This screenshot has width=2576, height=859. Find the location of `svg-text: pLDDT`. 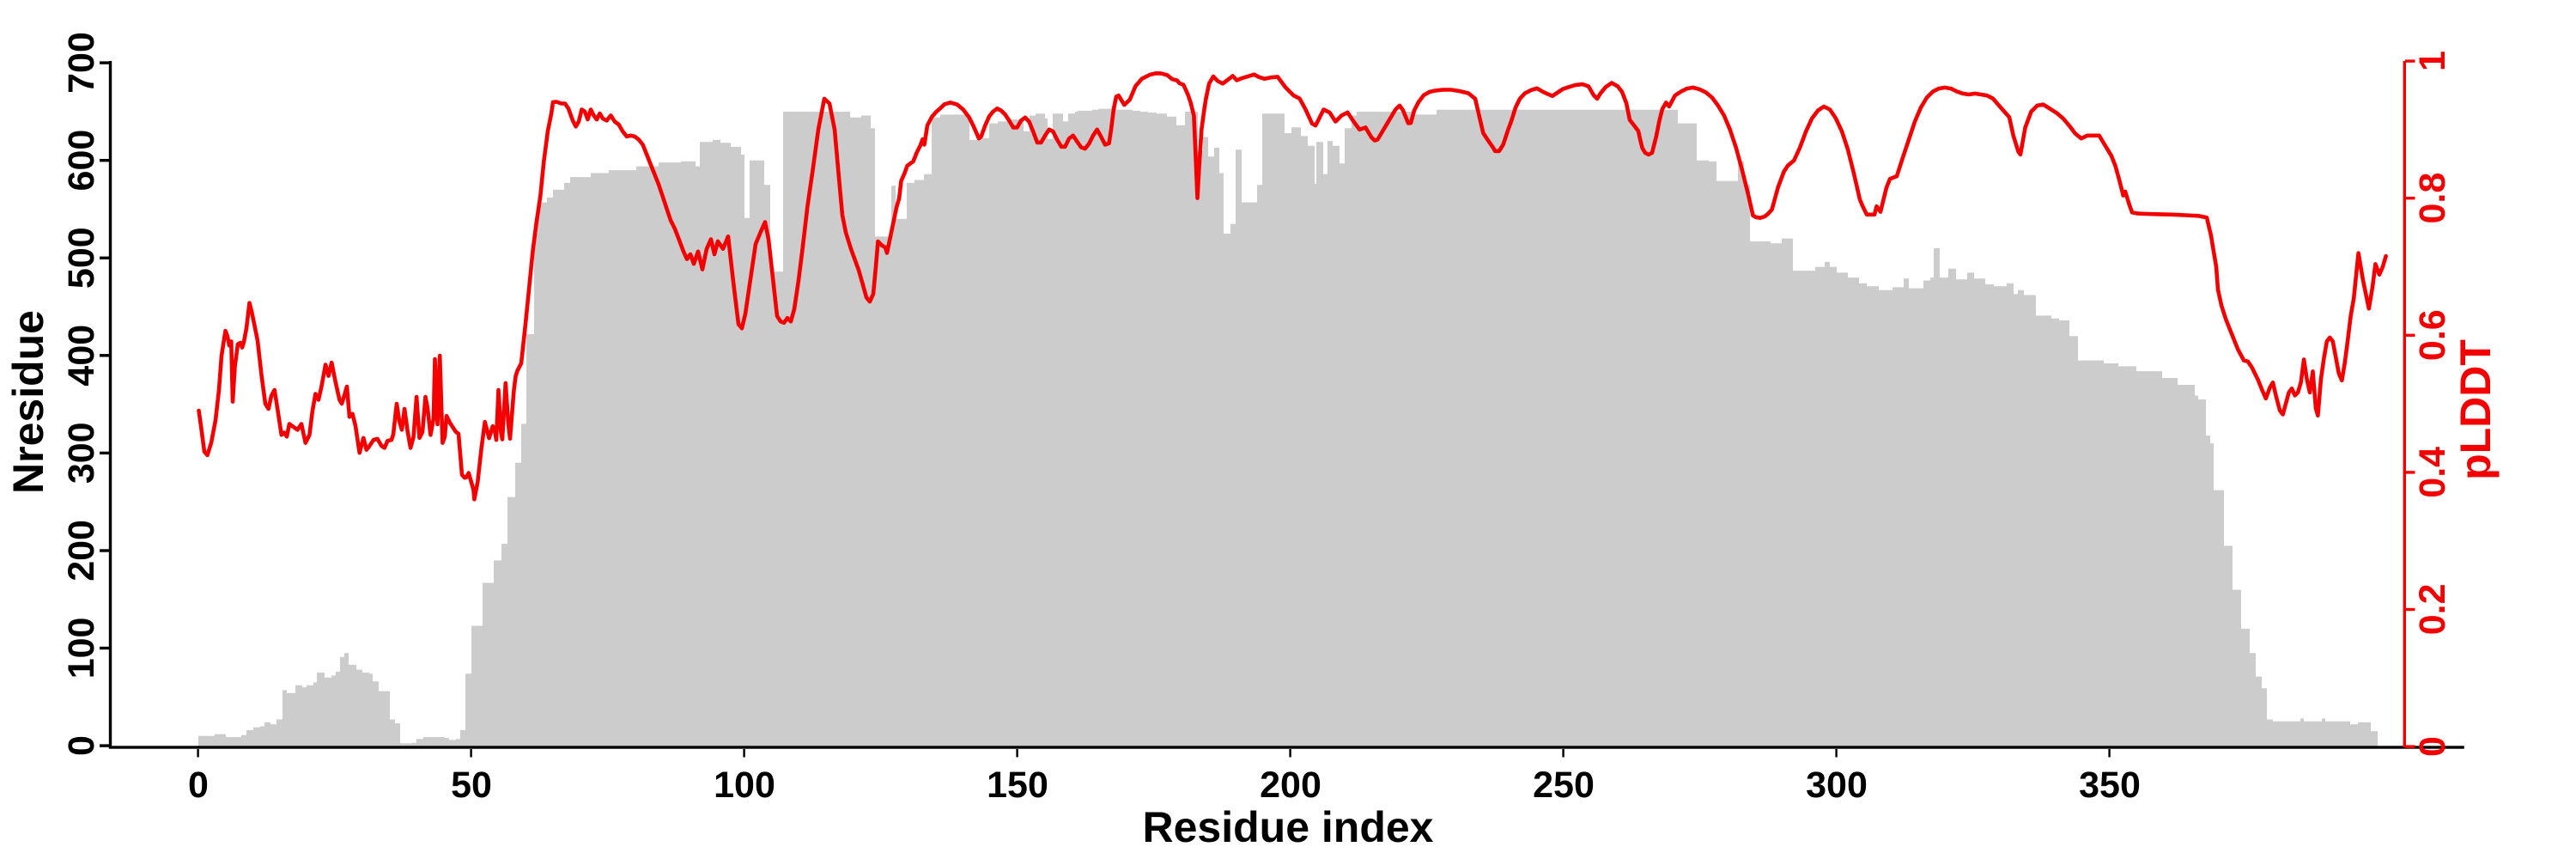

svg-text: pLDDT is located at coordinates (2475, 409).